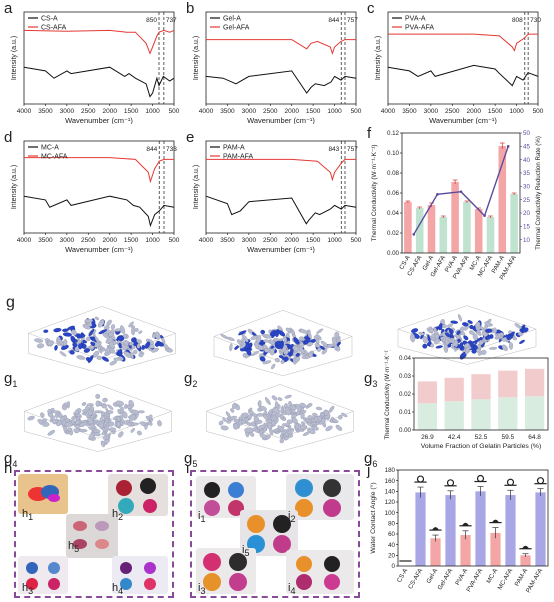 This screenshot has height=602, width=554. What do you see at coordinates (191, 459) in the screenshot?
I see `panel-label-g5: g5` at bounding box center [191, 459].